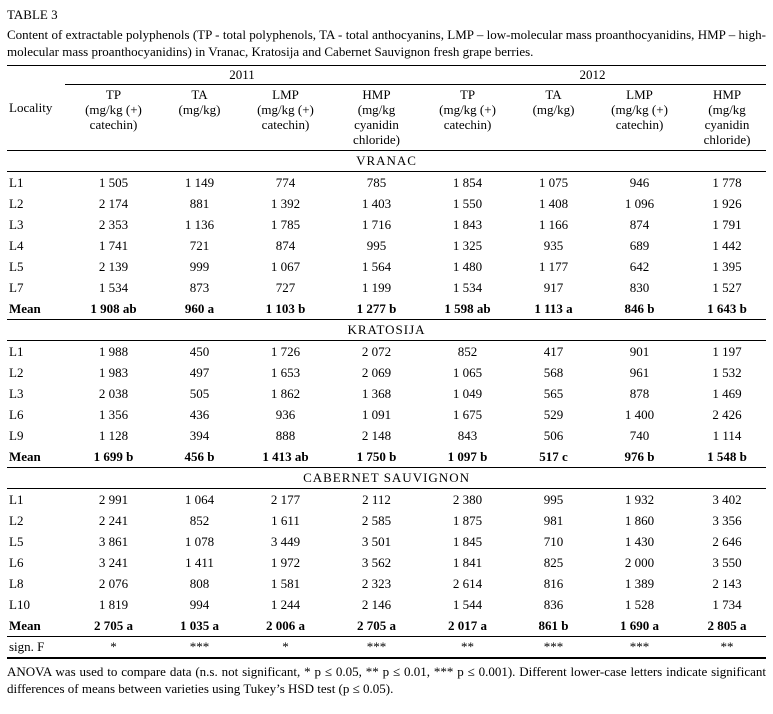  I want to click on mean-value-cell: 861 b, so click(553, 625).